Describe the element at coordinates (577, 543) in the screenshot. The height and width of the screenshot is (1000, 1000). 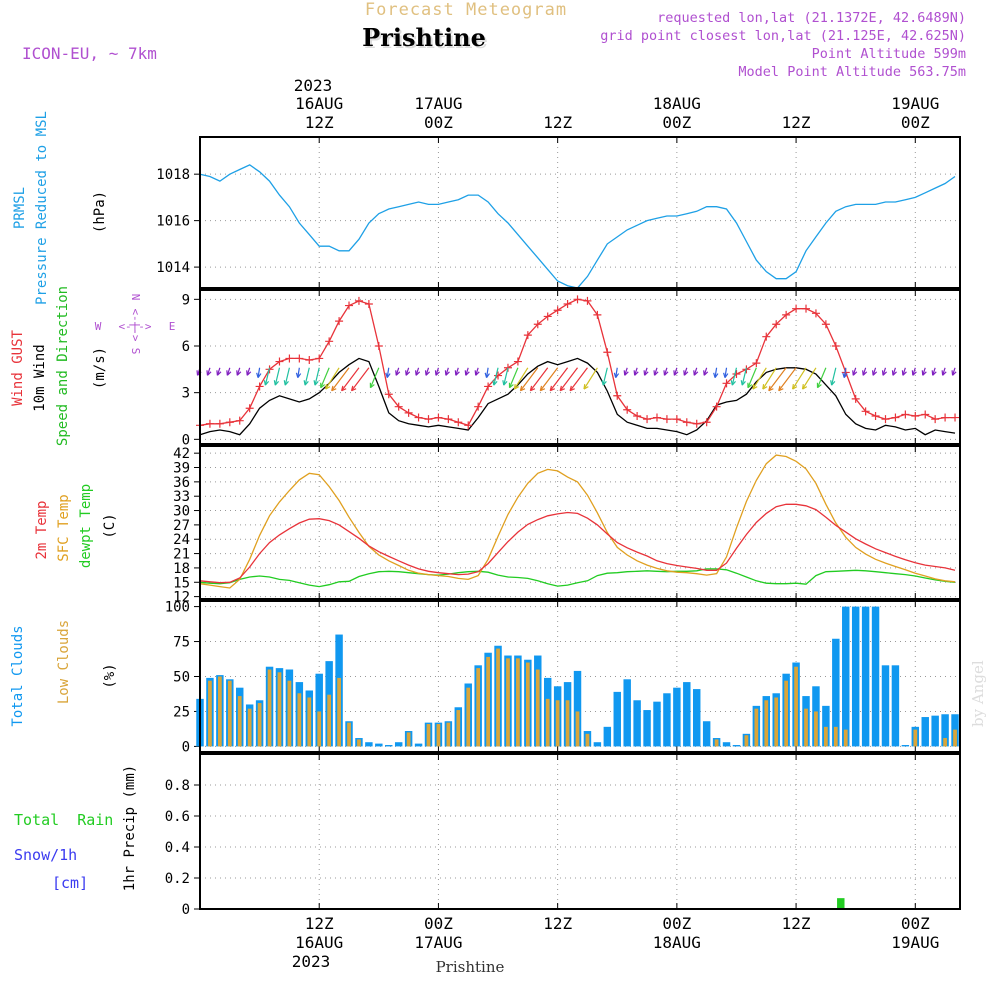
I see `t2m-line` at that location.